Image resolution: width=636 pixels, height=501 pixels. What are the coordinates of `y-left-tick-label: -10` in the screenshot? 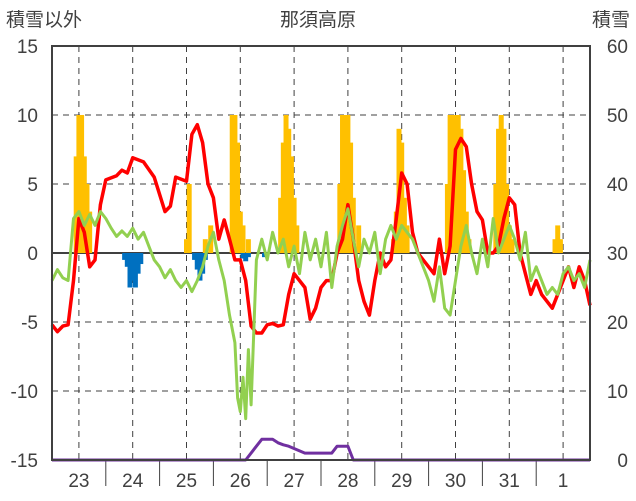 It's located at (24, 392).